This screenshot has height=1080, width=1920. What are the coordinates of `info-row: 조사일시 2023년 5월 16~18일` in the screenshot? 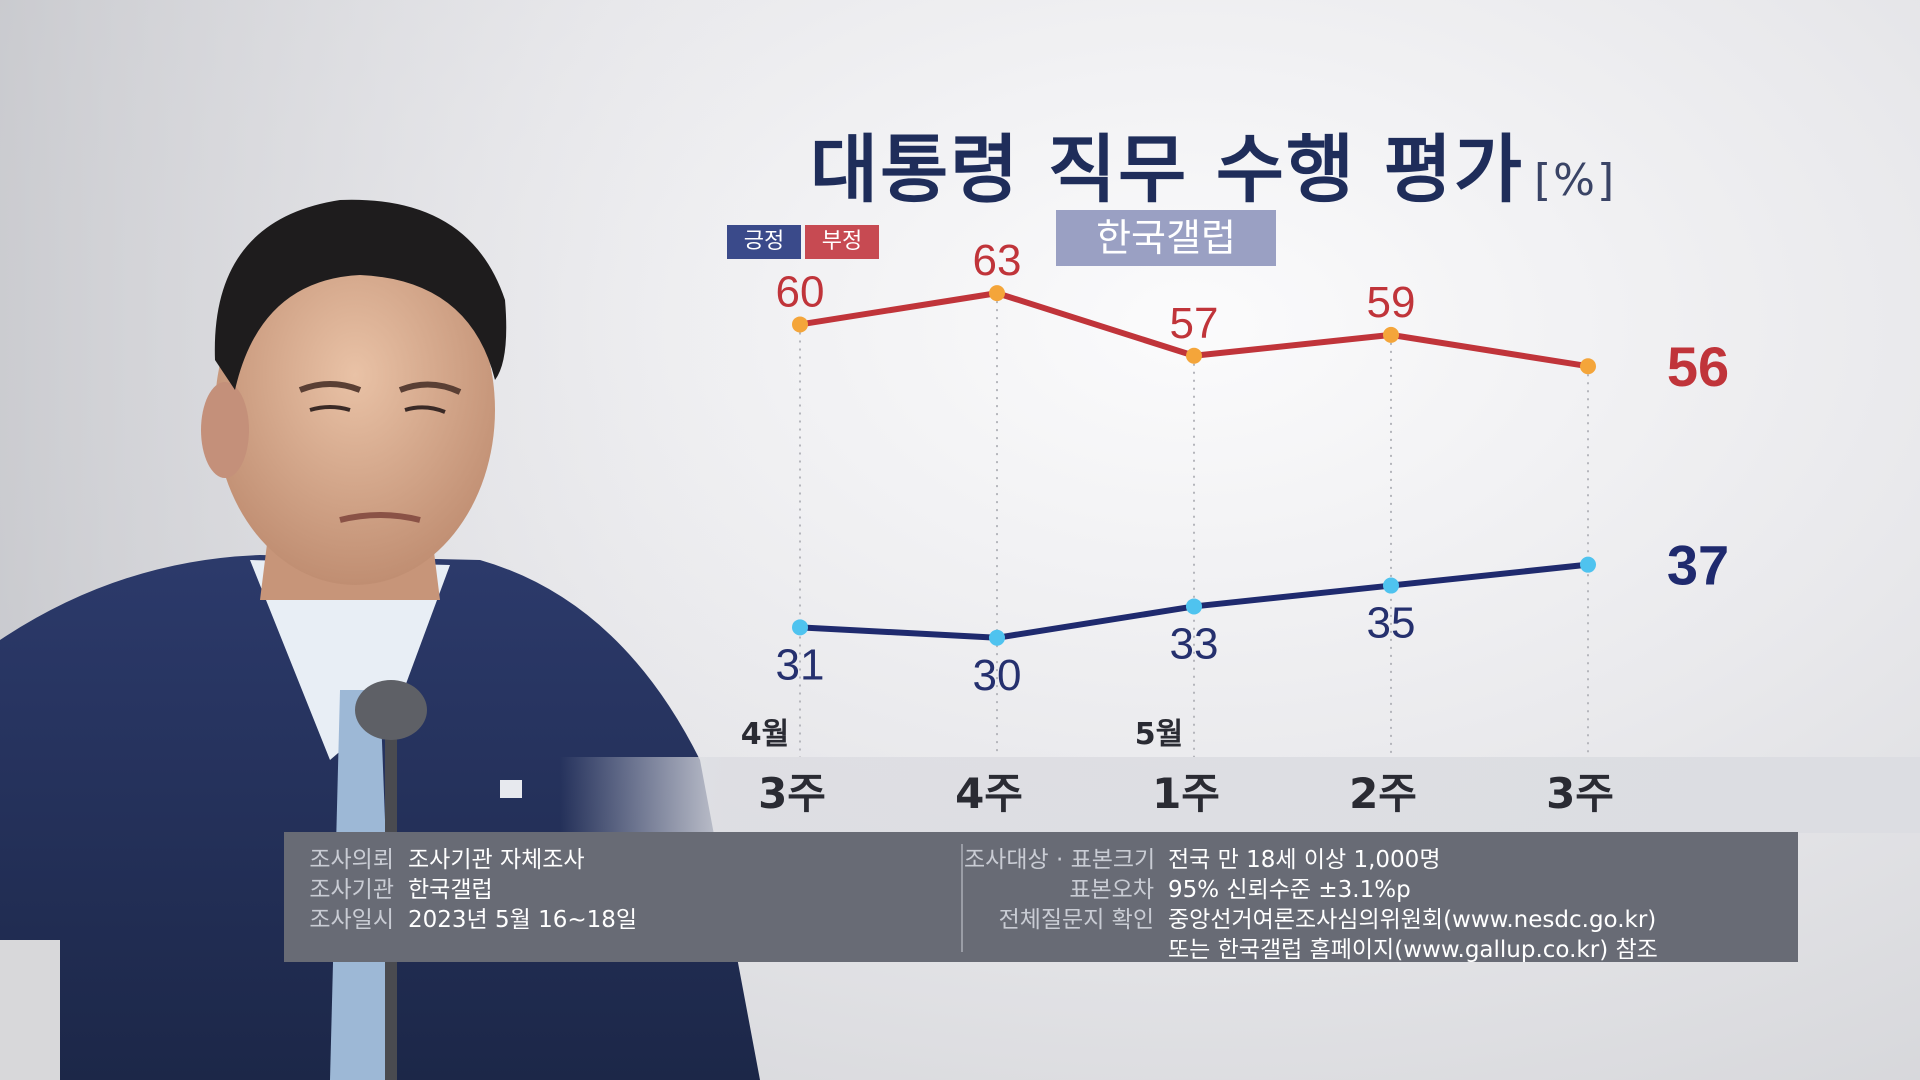 It's located at (470, 917).